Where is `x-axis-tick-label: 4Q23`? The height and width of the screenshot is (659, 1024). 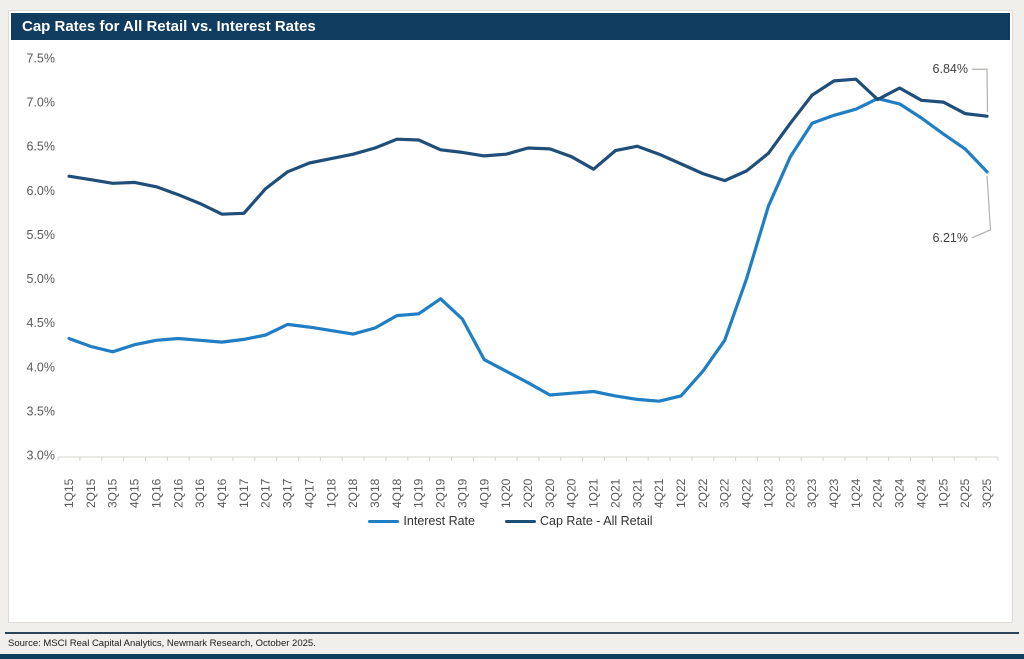 x-axis-tick-label: 4Q23 is located at coordinates (834, 493).